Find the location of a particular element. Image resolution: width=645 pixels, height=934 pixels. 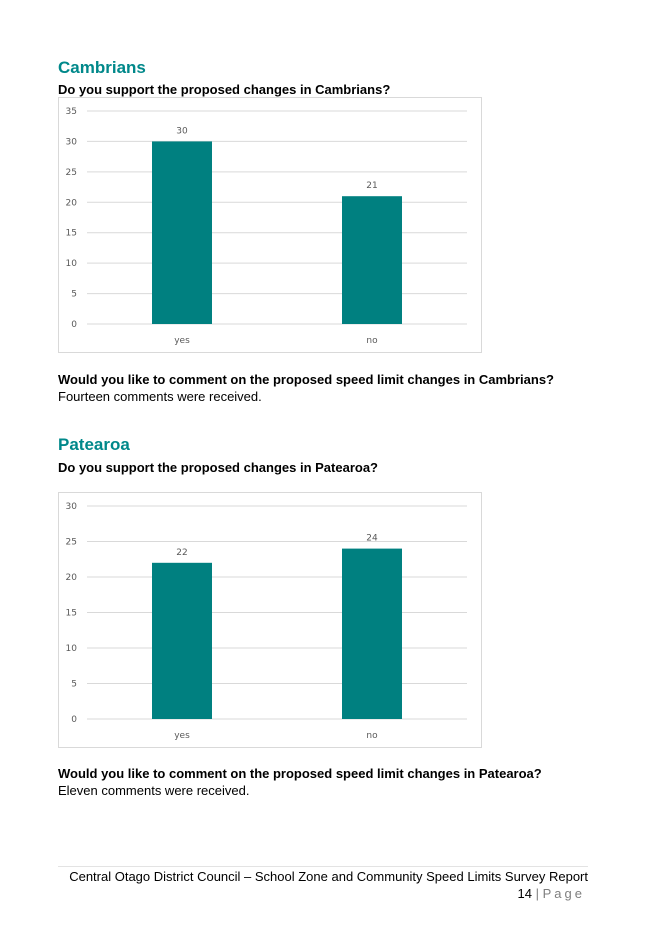

footer-divider is located at coordinates (323, 866).